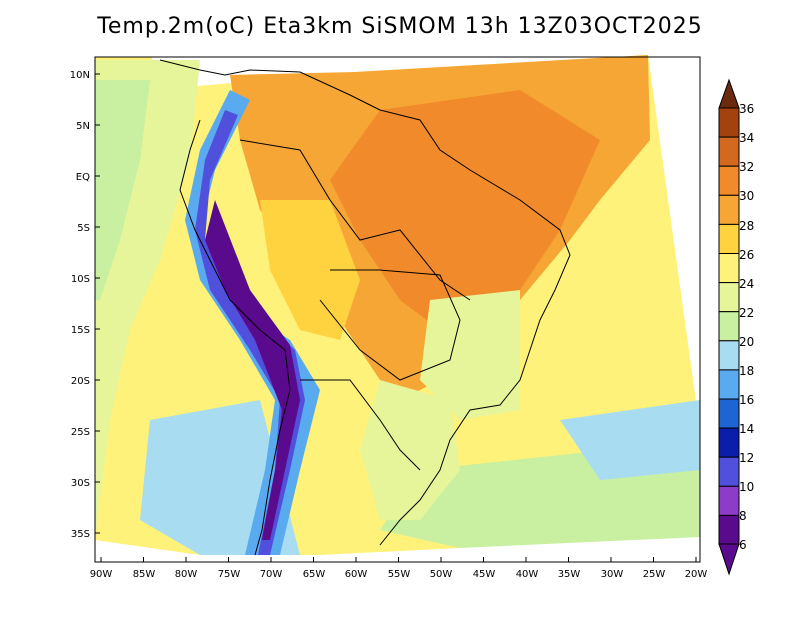 This screenshot has width=800, height=618. Describe the element at coordinates (746, 255) in the screenshot. I see `colorbar-label: 26` at that location.